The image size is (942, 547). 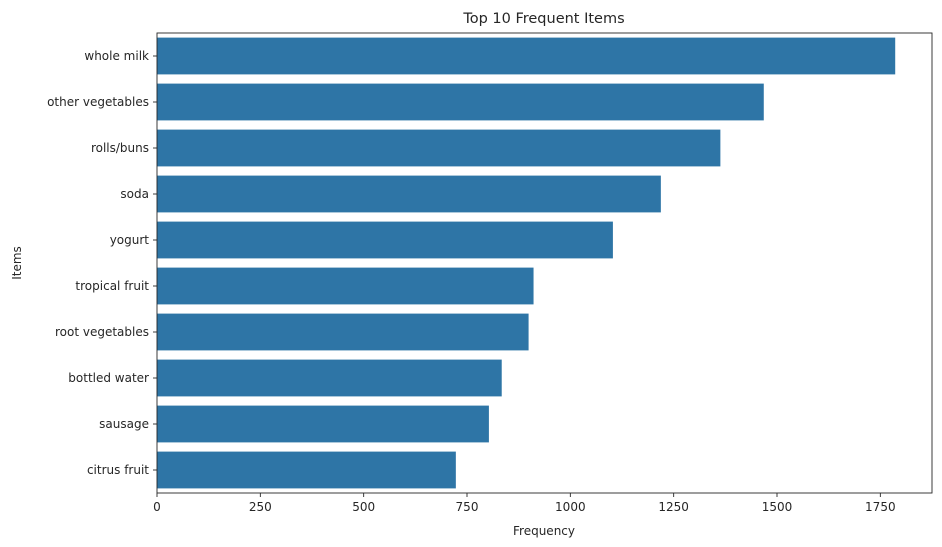 I want to click on bar-whole-milk, so click(x=526, y=56).